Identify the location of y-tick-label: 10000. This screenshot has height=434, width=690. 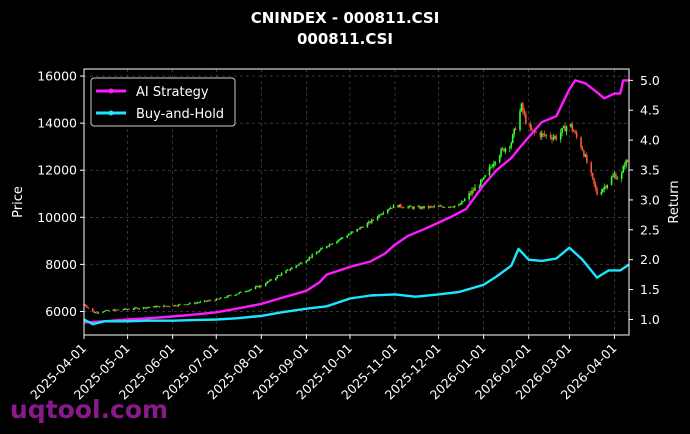
(57, 217).